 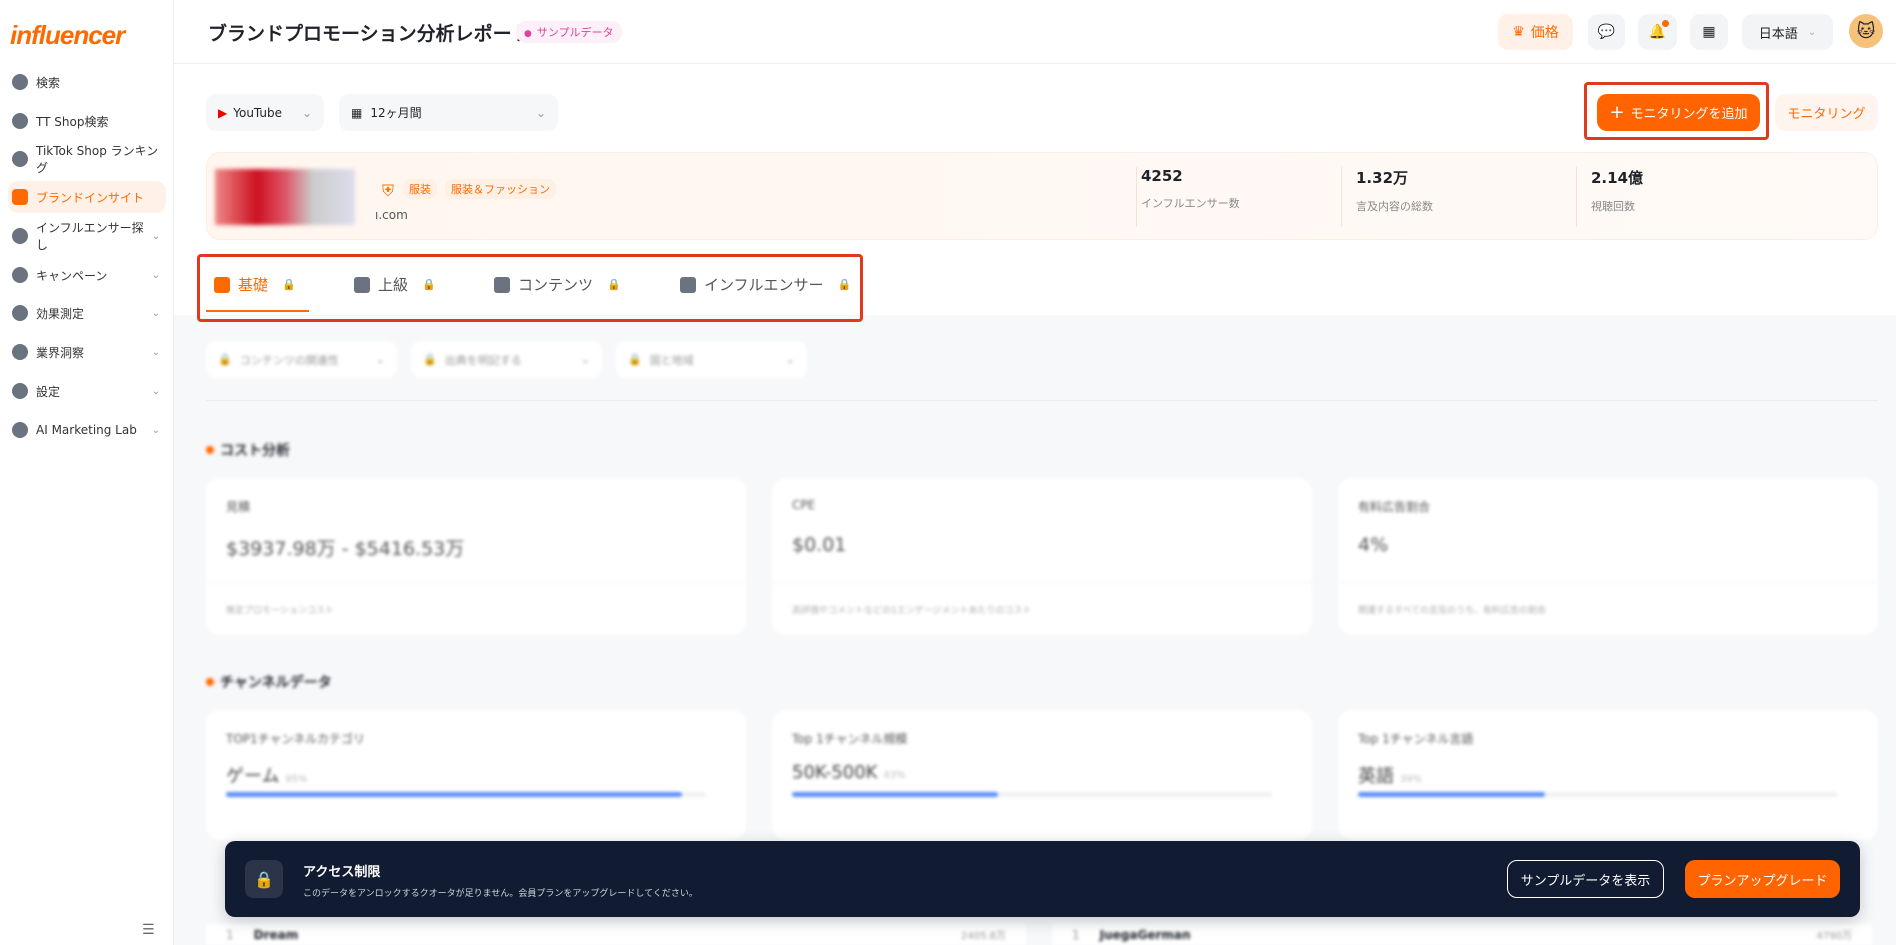 What do you see at coordinates (850, 739) in the screenshot?
I see `card-label: Top 1チャンネル規模` at bounding box center [850, 739].